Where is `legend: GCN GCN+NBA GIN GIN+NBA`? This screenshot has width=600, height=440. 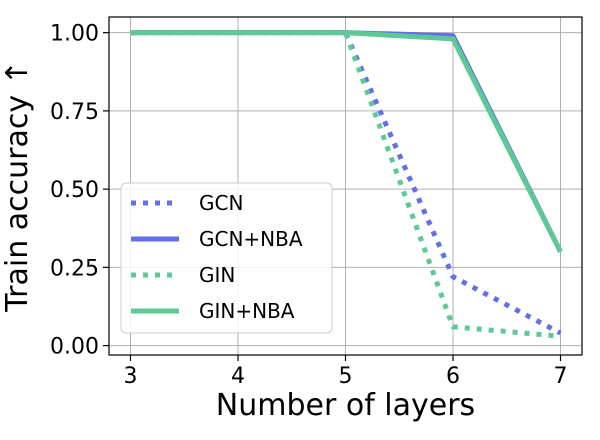
legend: GCN GCN+NBA GIN GIN+NBA is located at coordinates (226, 258).